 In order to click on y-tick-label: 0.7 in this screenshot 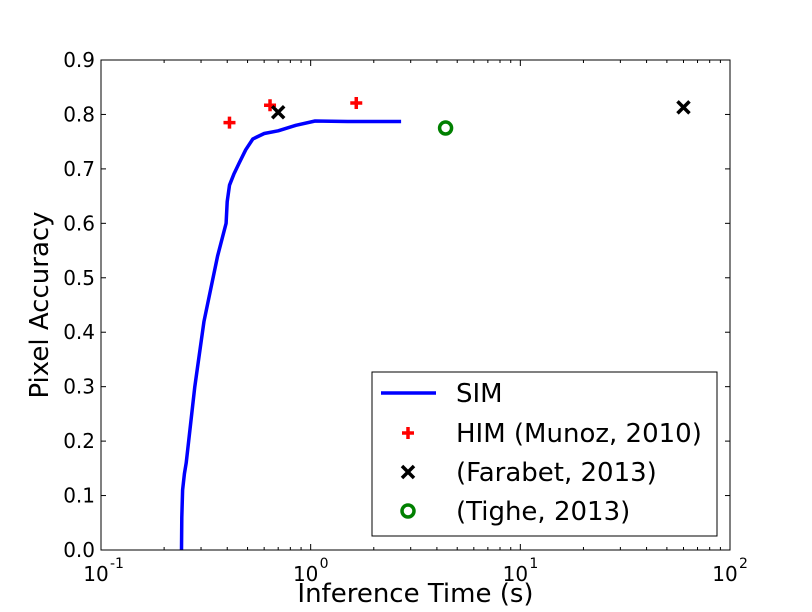, I will do `click(79, 169)`.